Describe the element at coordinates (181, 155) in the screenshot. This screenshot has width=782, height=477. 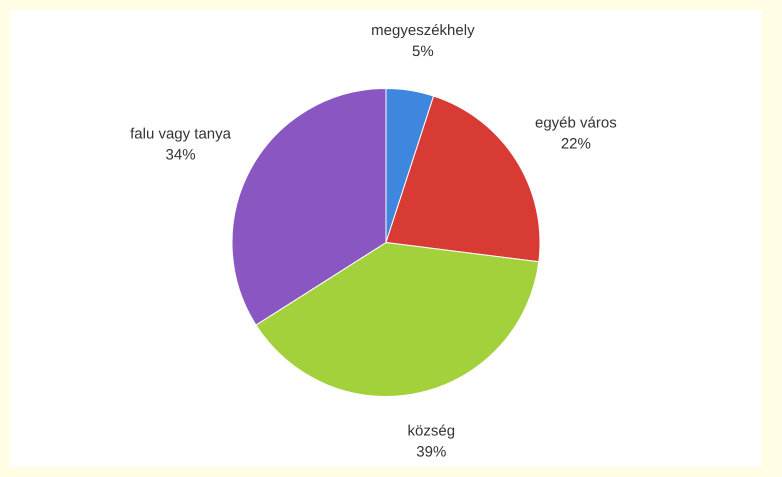
I see `data-label: 34%` at that location.